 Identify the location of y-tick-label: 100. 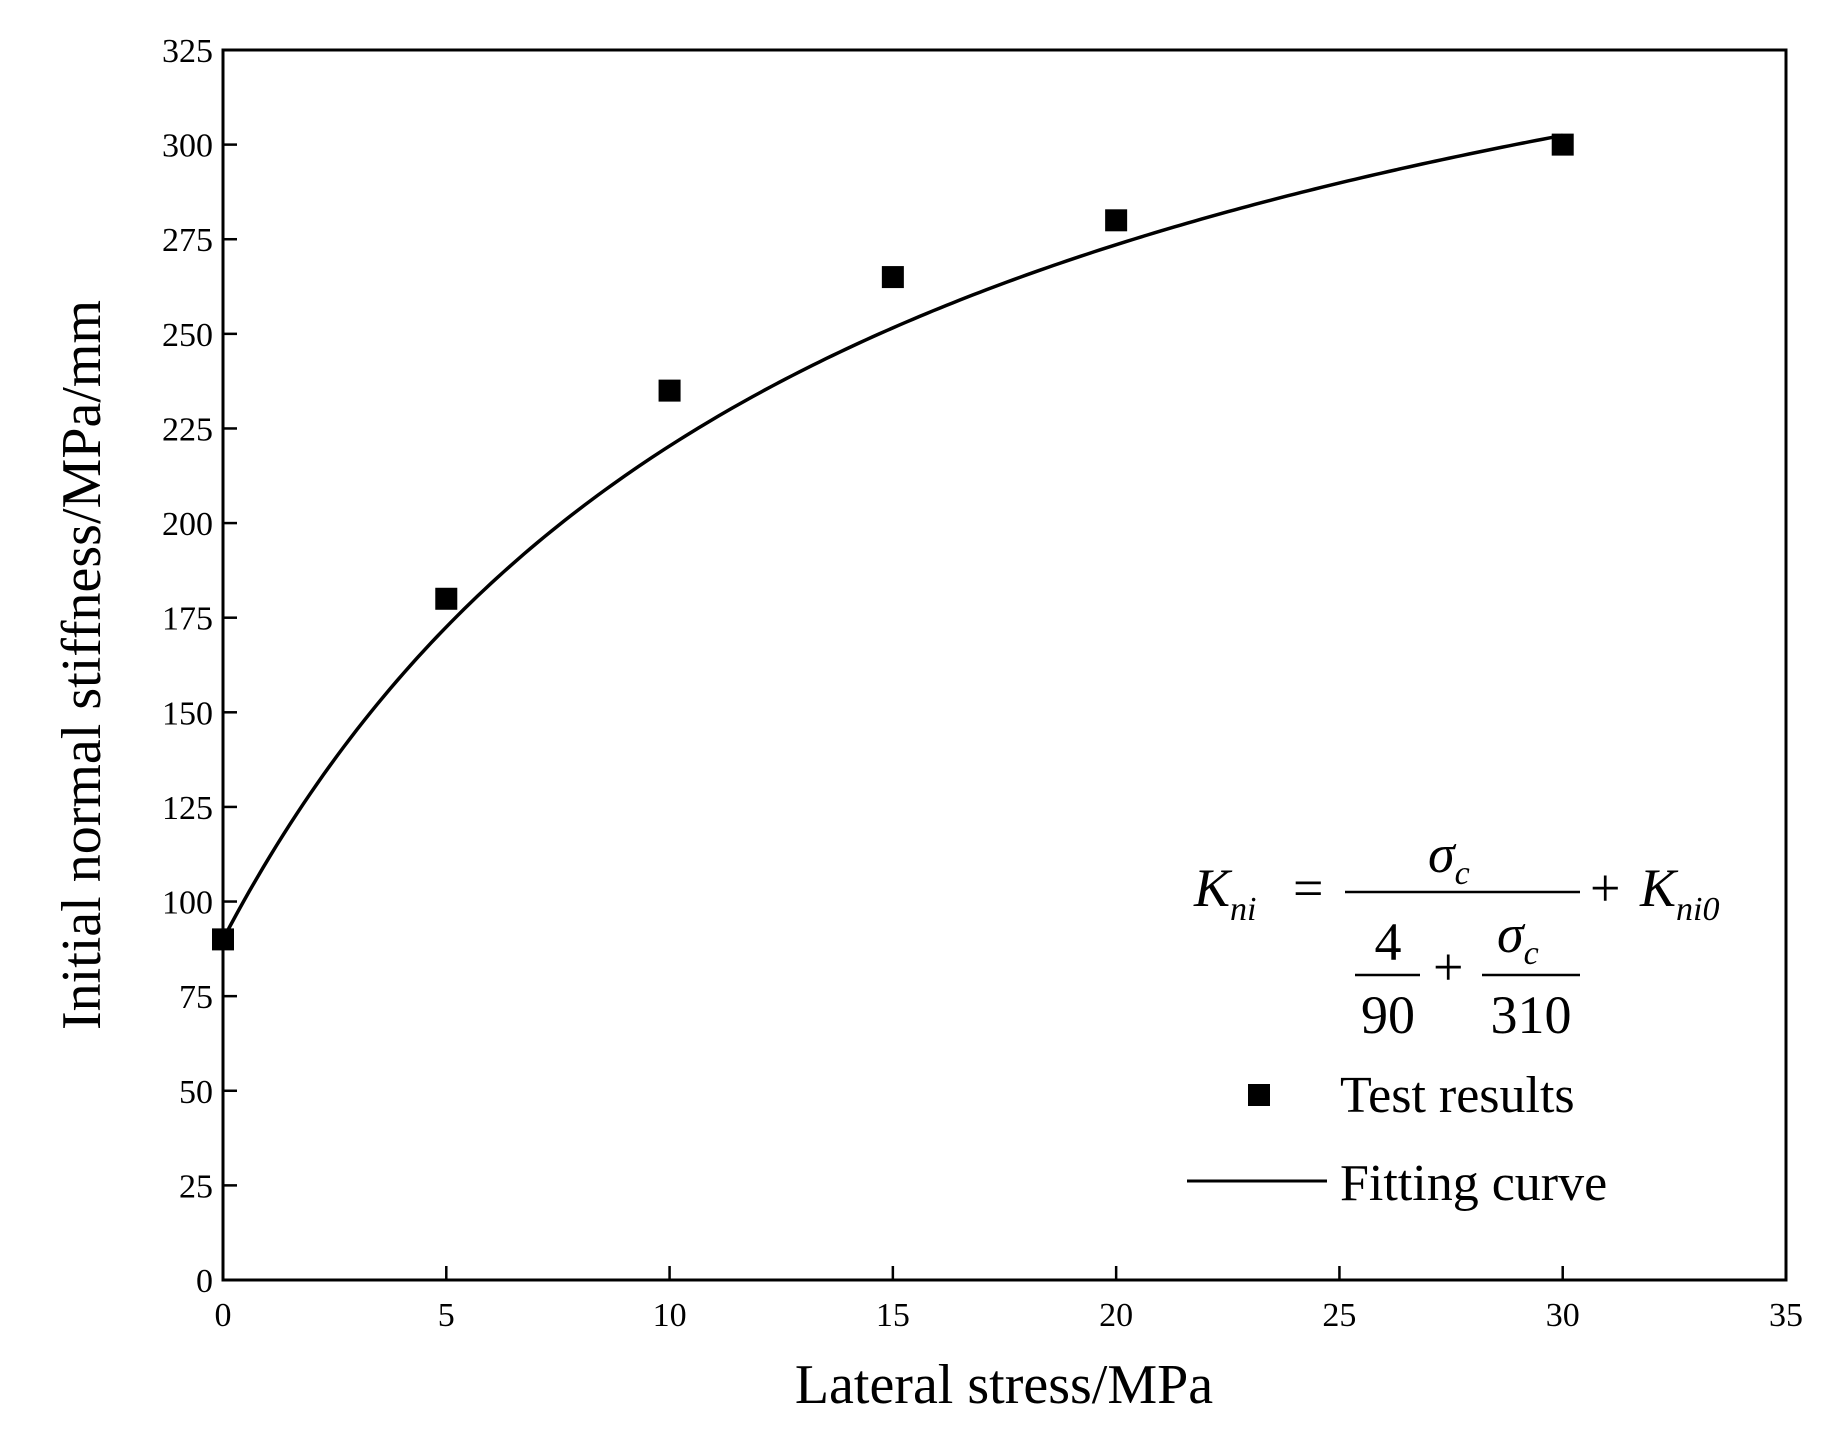
(187, 903).